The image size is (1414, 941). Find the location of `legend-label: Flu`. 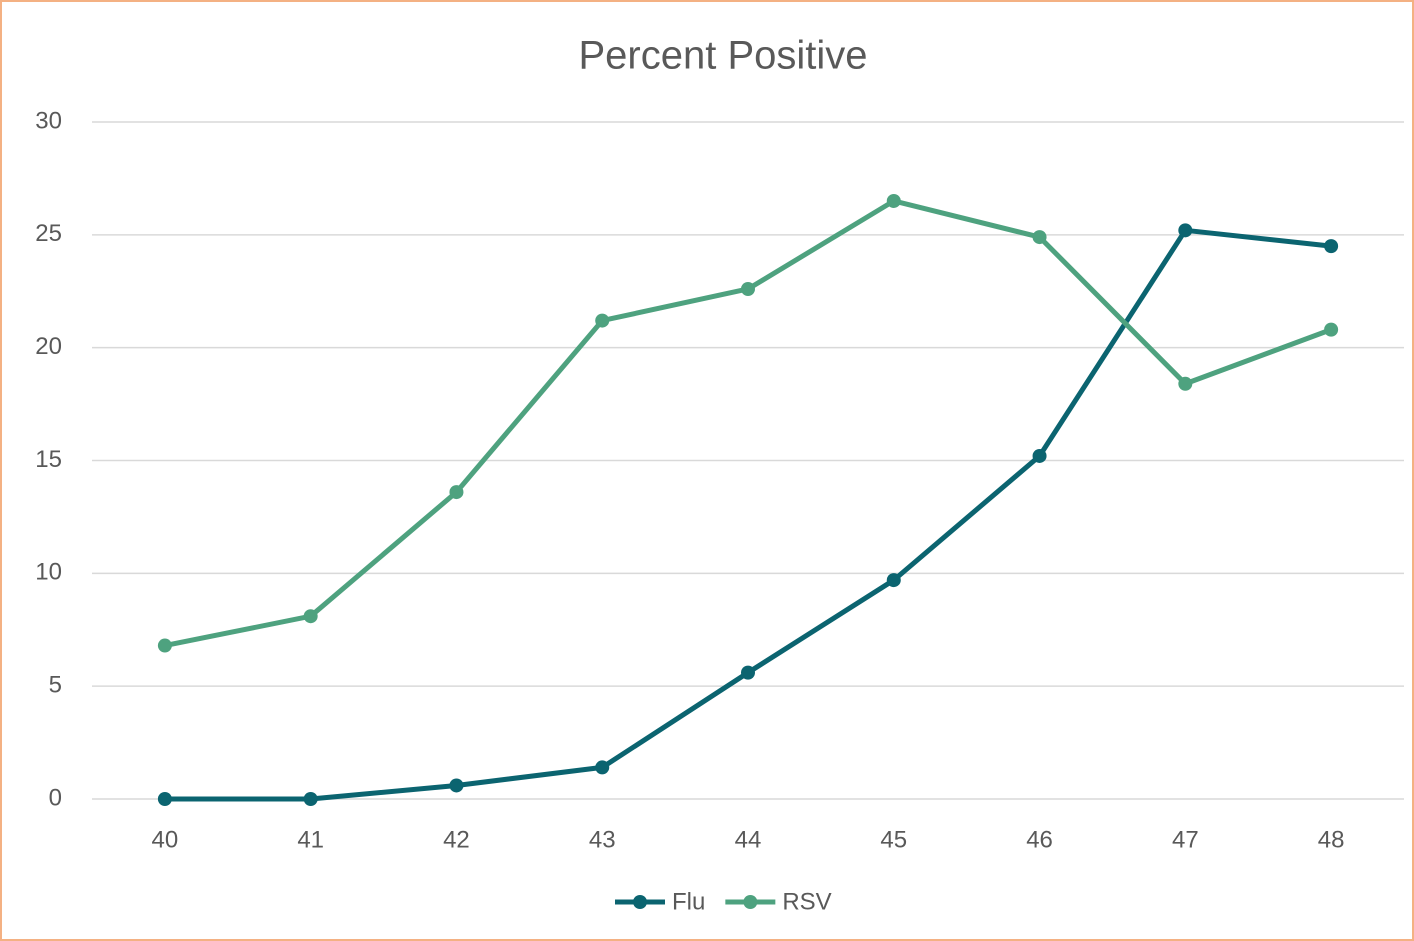

legend-label: Flu is located at coordinates (688, 901).